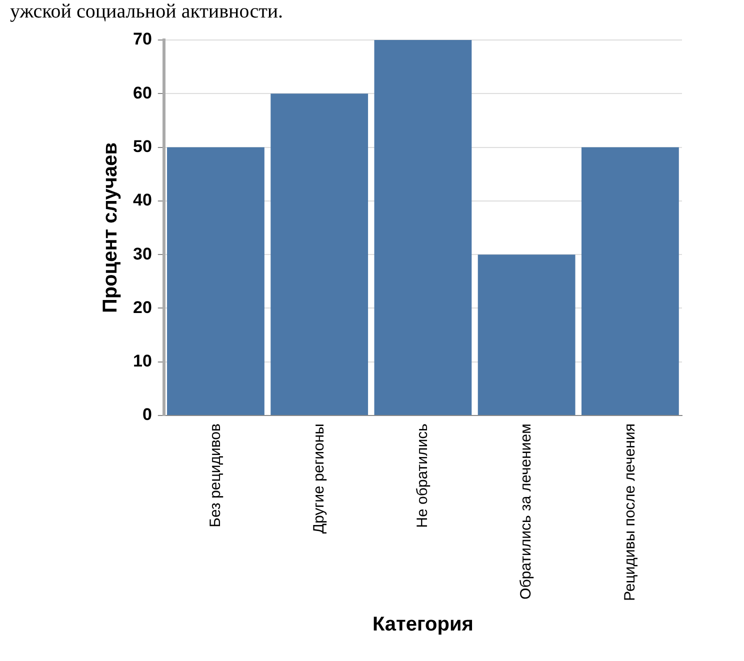 This screenshot has width=744, height=661. What do you see at coordinates (142, 254) in the screenshot?
I see `y-tick-label: 30` at bounding box center [142, 254].